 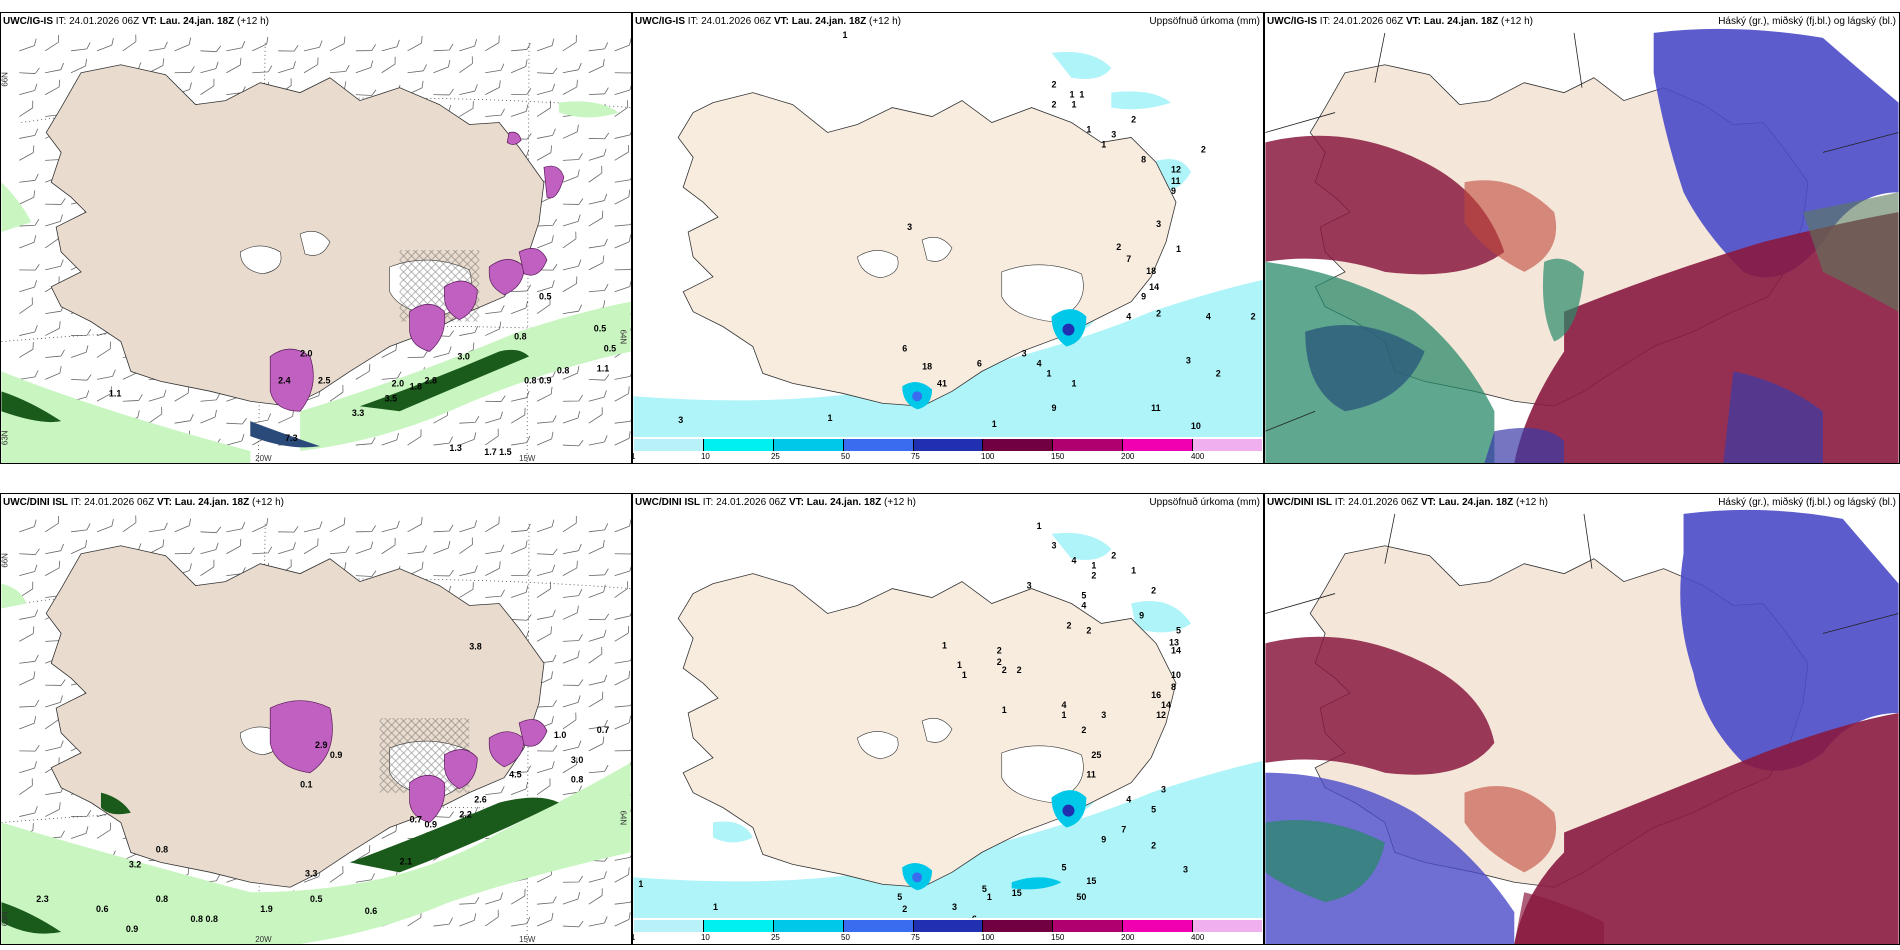 What do you see at coordinates (1091, 881) in the screenshot?
I see `value-label: 15` at bounding box center [1091, 881].